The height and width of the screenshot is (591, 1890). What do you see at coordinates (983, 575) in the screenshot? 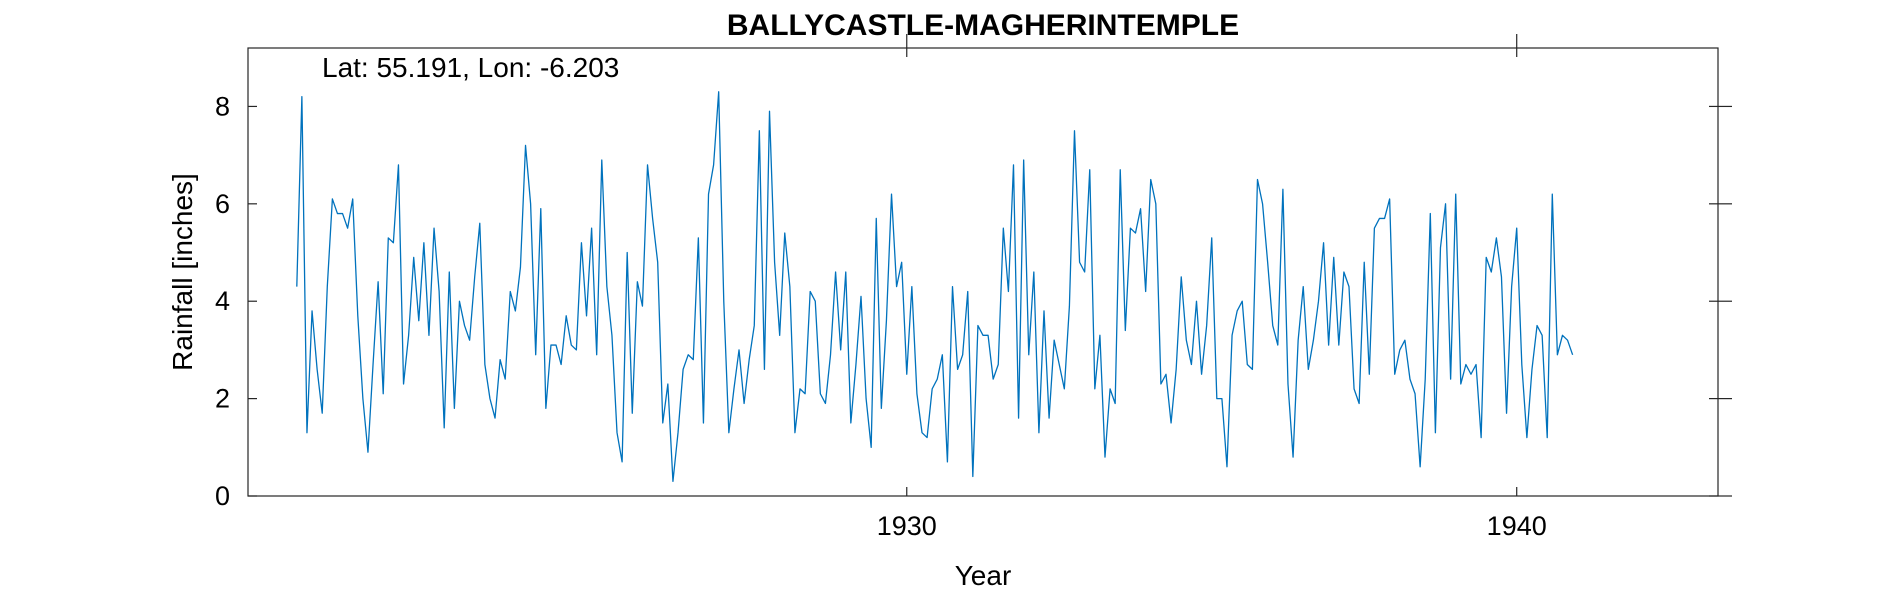
I see `x-axis-label: Year` at bounding box center [983, 575].